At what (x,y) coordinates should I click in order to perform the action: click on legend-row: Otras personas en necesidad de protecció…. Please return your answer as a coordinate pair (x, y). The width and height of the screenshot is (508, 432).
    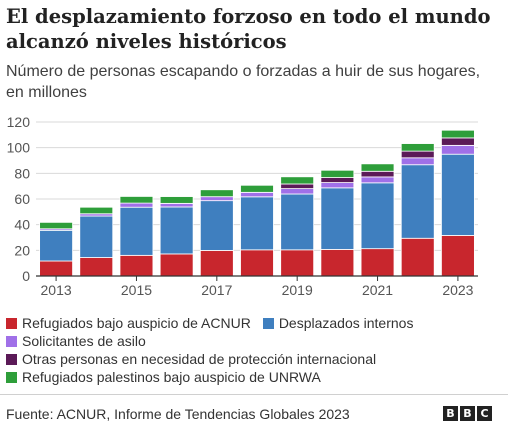
    Looking at the image, I should click on (254, 359).